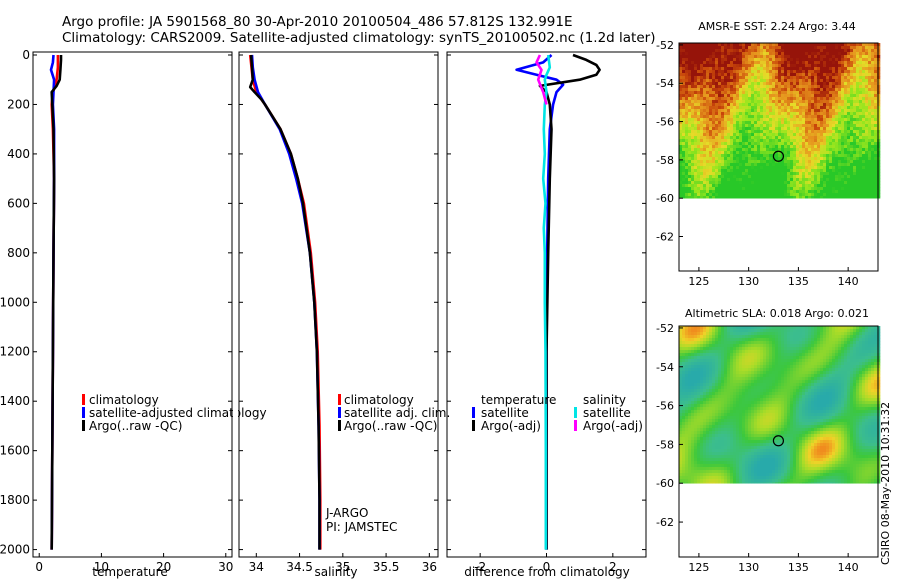 This screenshot has height=580, width=900. I want to click on y-tick-label: 1400, so click(15, 401).